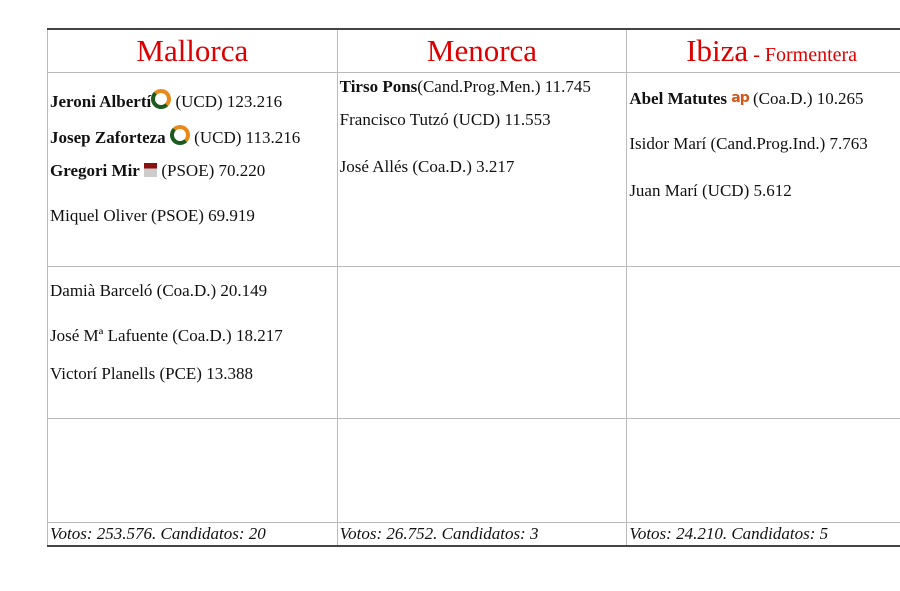  I want to click on candidate: Damià Barceló (Coa.D.) 20.149, so click(159, 290).